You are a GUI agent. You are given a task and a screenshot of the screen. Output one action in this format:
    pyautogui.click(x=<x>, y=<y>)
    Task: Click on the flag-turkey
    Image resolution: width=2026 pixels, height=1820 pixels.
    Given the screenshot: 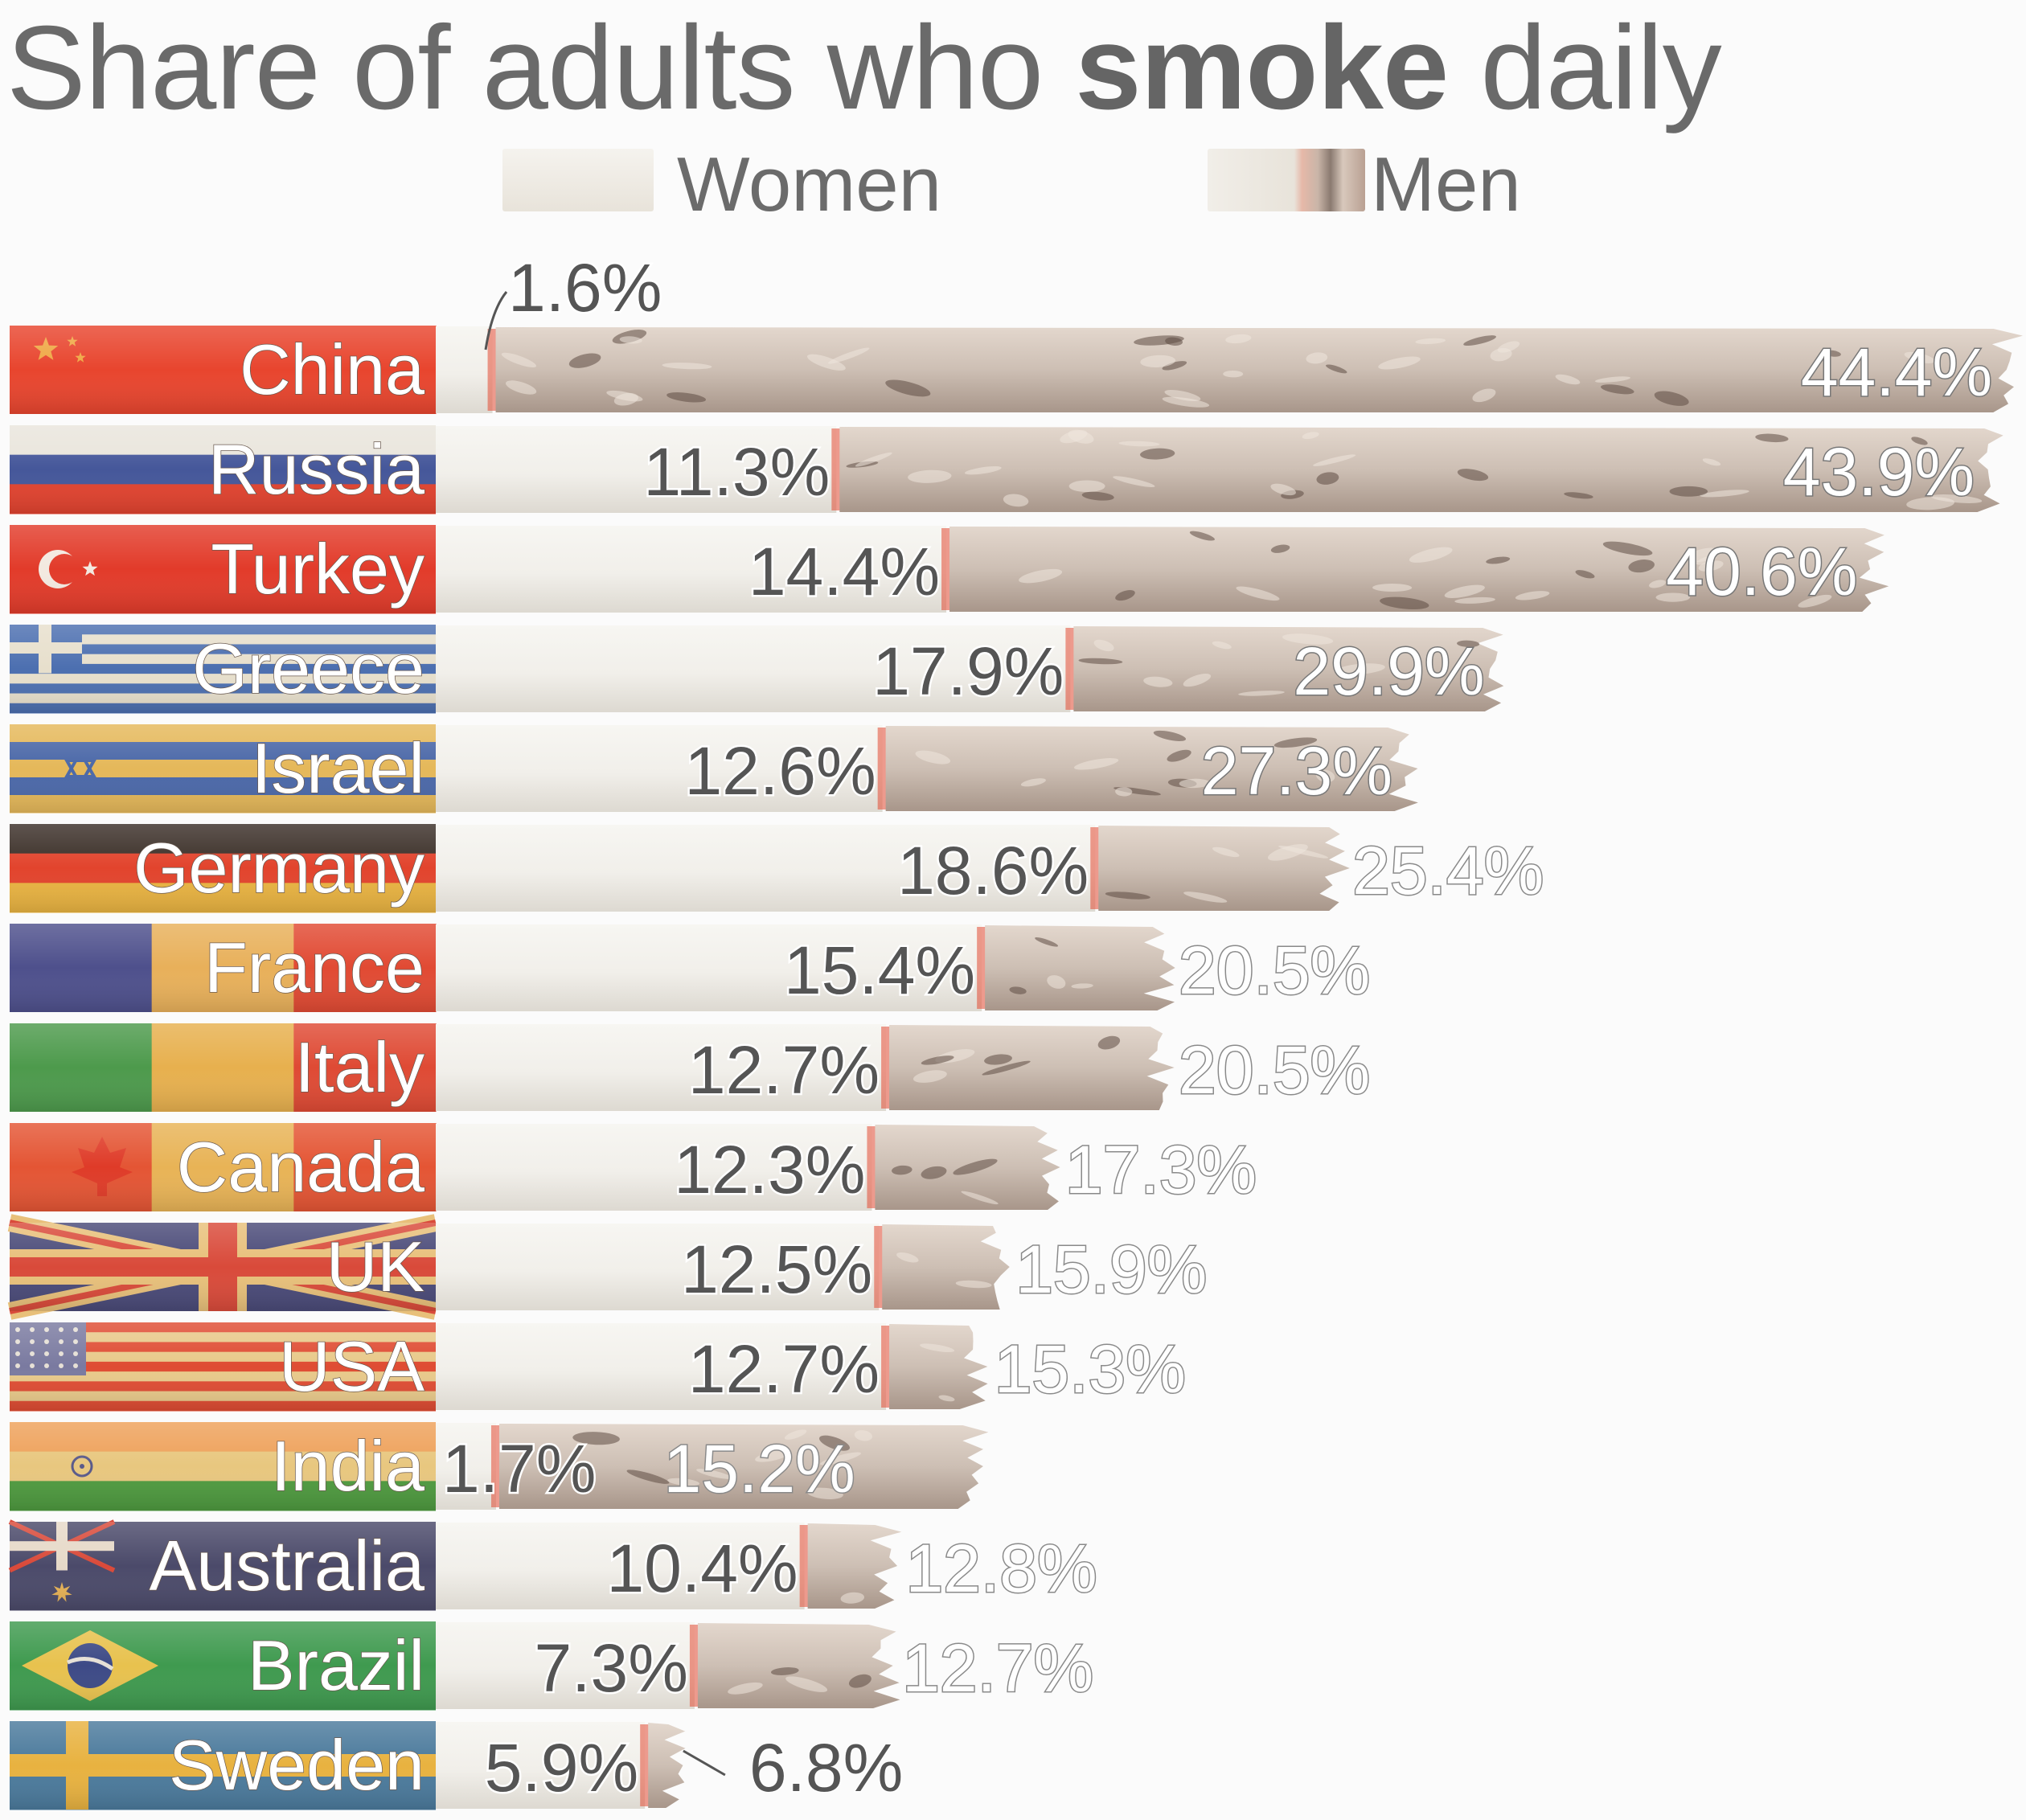 What is the action you would take?
    pyautogui.click(x=223, y=570)
    